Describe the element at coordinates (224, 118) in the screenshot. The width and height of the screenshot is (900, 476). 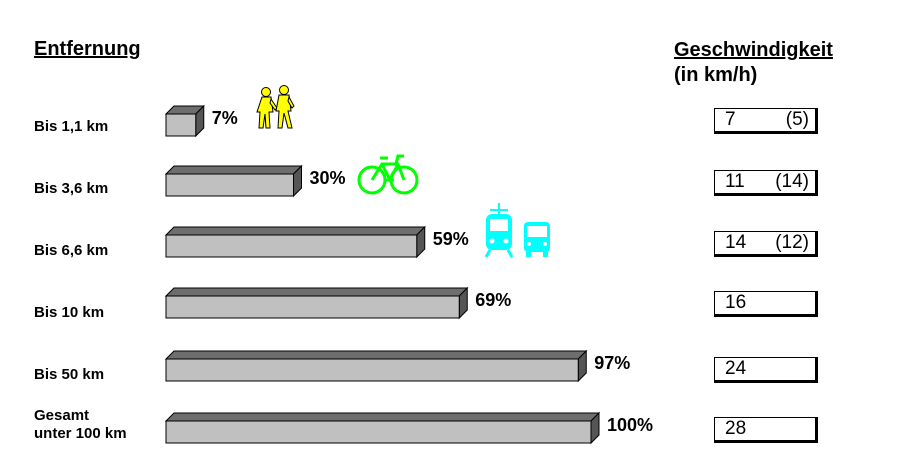
I see `value-label-1: 7%` at that location.